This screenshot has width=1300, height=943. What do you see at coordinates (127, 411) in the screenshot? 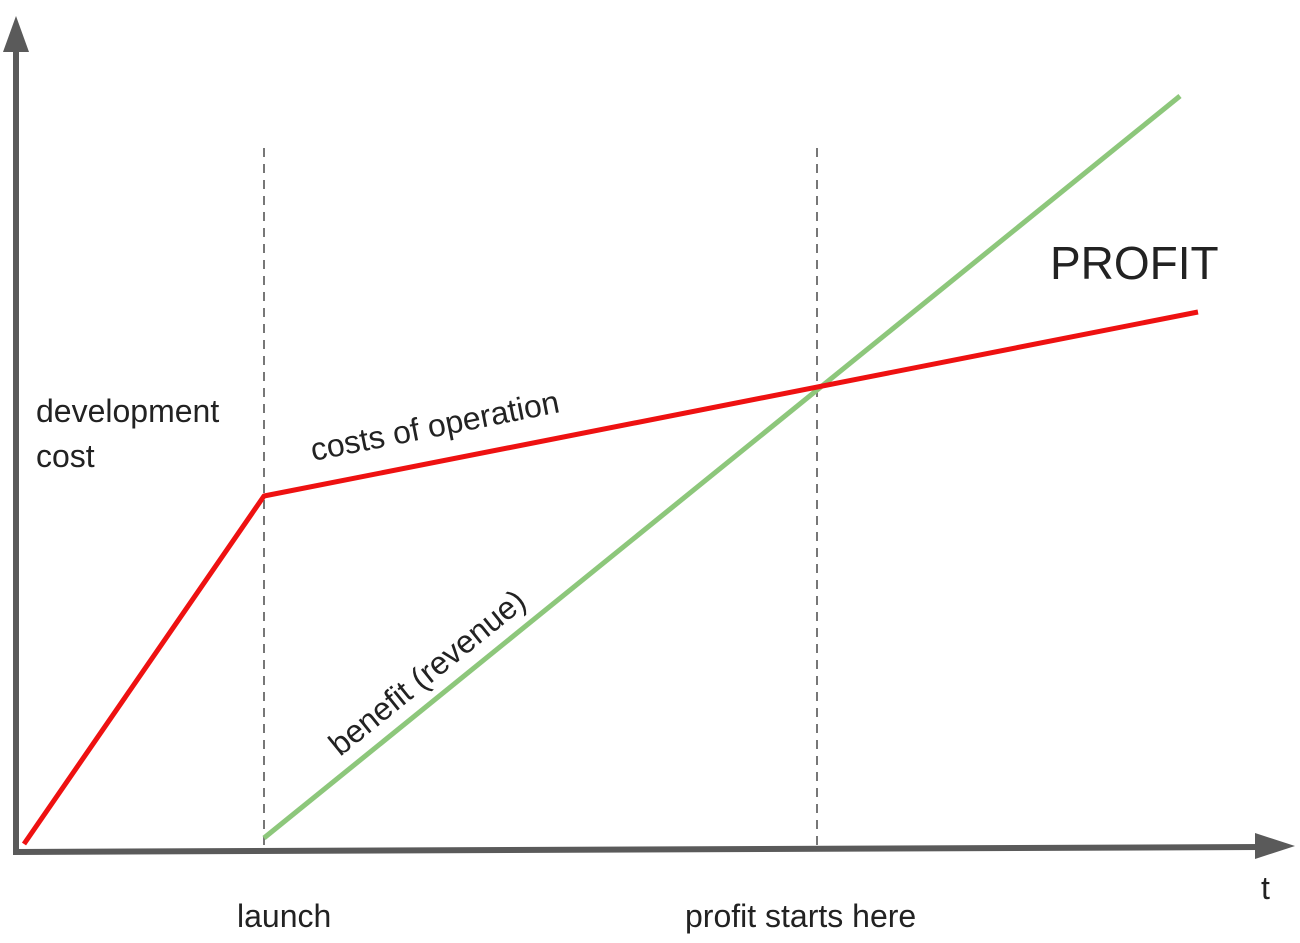
I see `development-cost-label-line1: development` at bounding box center [127, 411].